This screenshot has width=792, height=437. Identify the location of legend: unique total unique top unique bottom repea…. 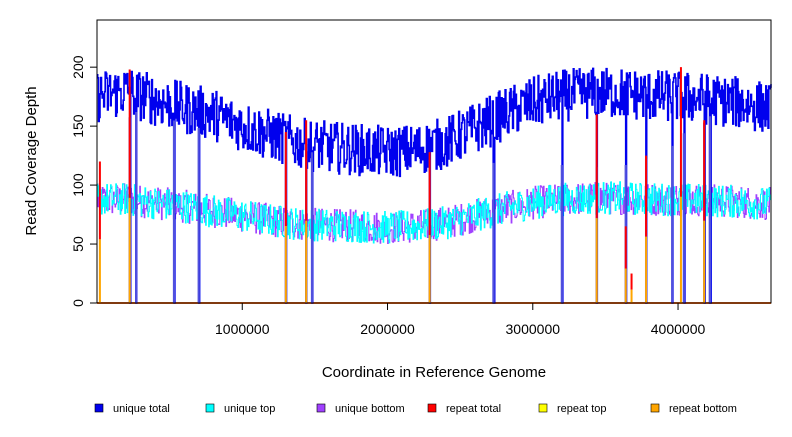
(415, 409).